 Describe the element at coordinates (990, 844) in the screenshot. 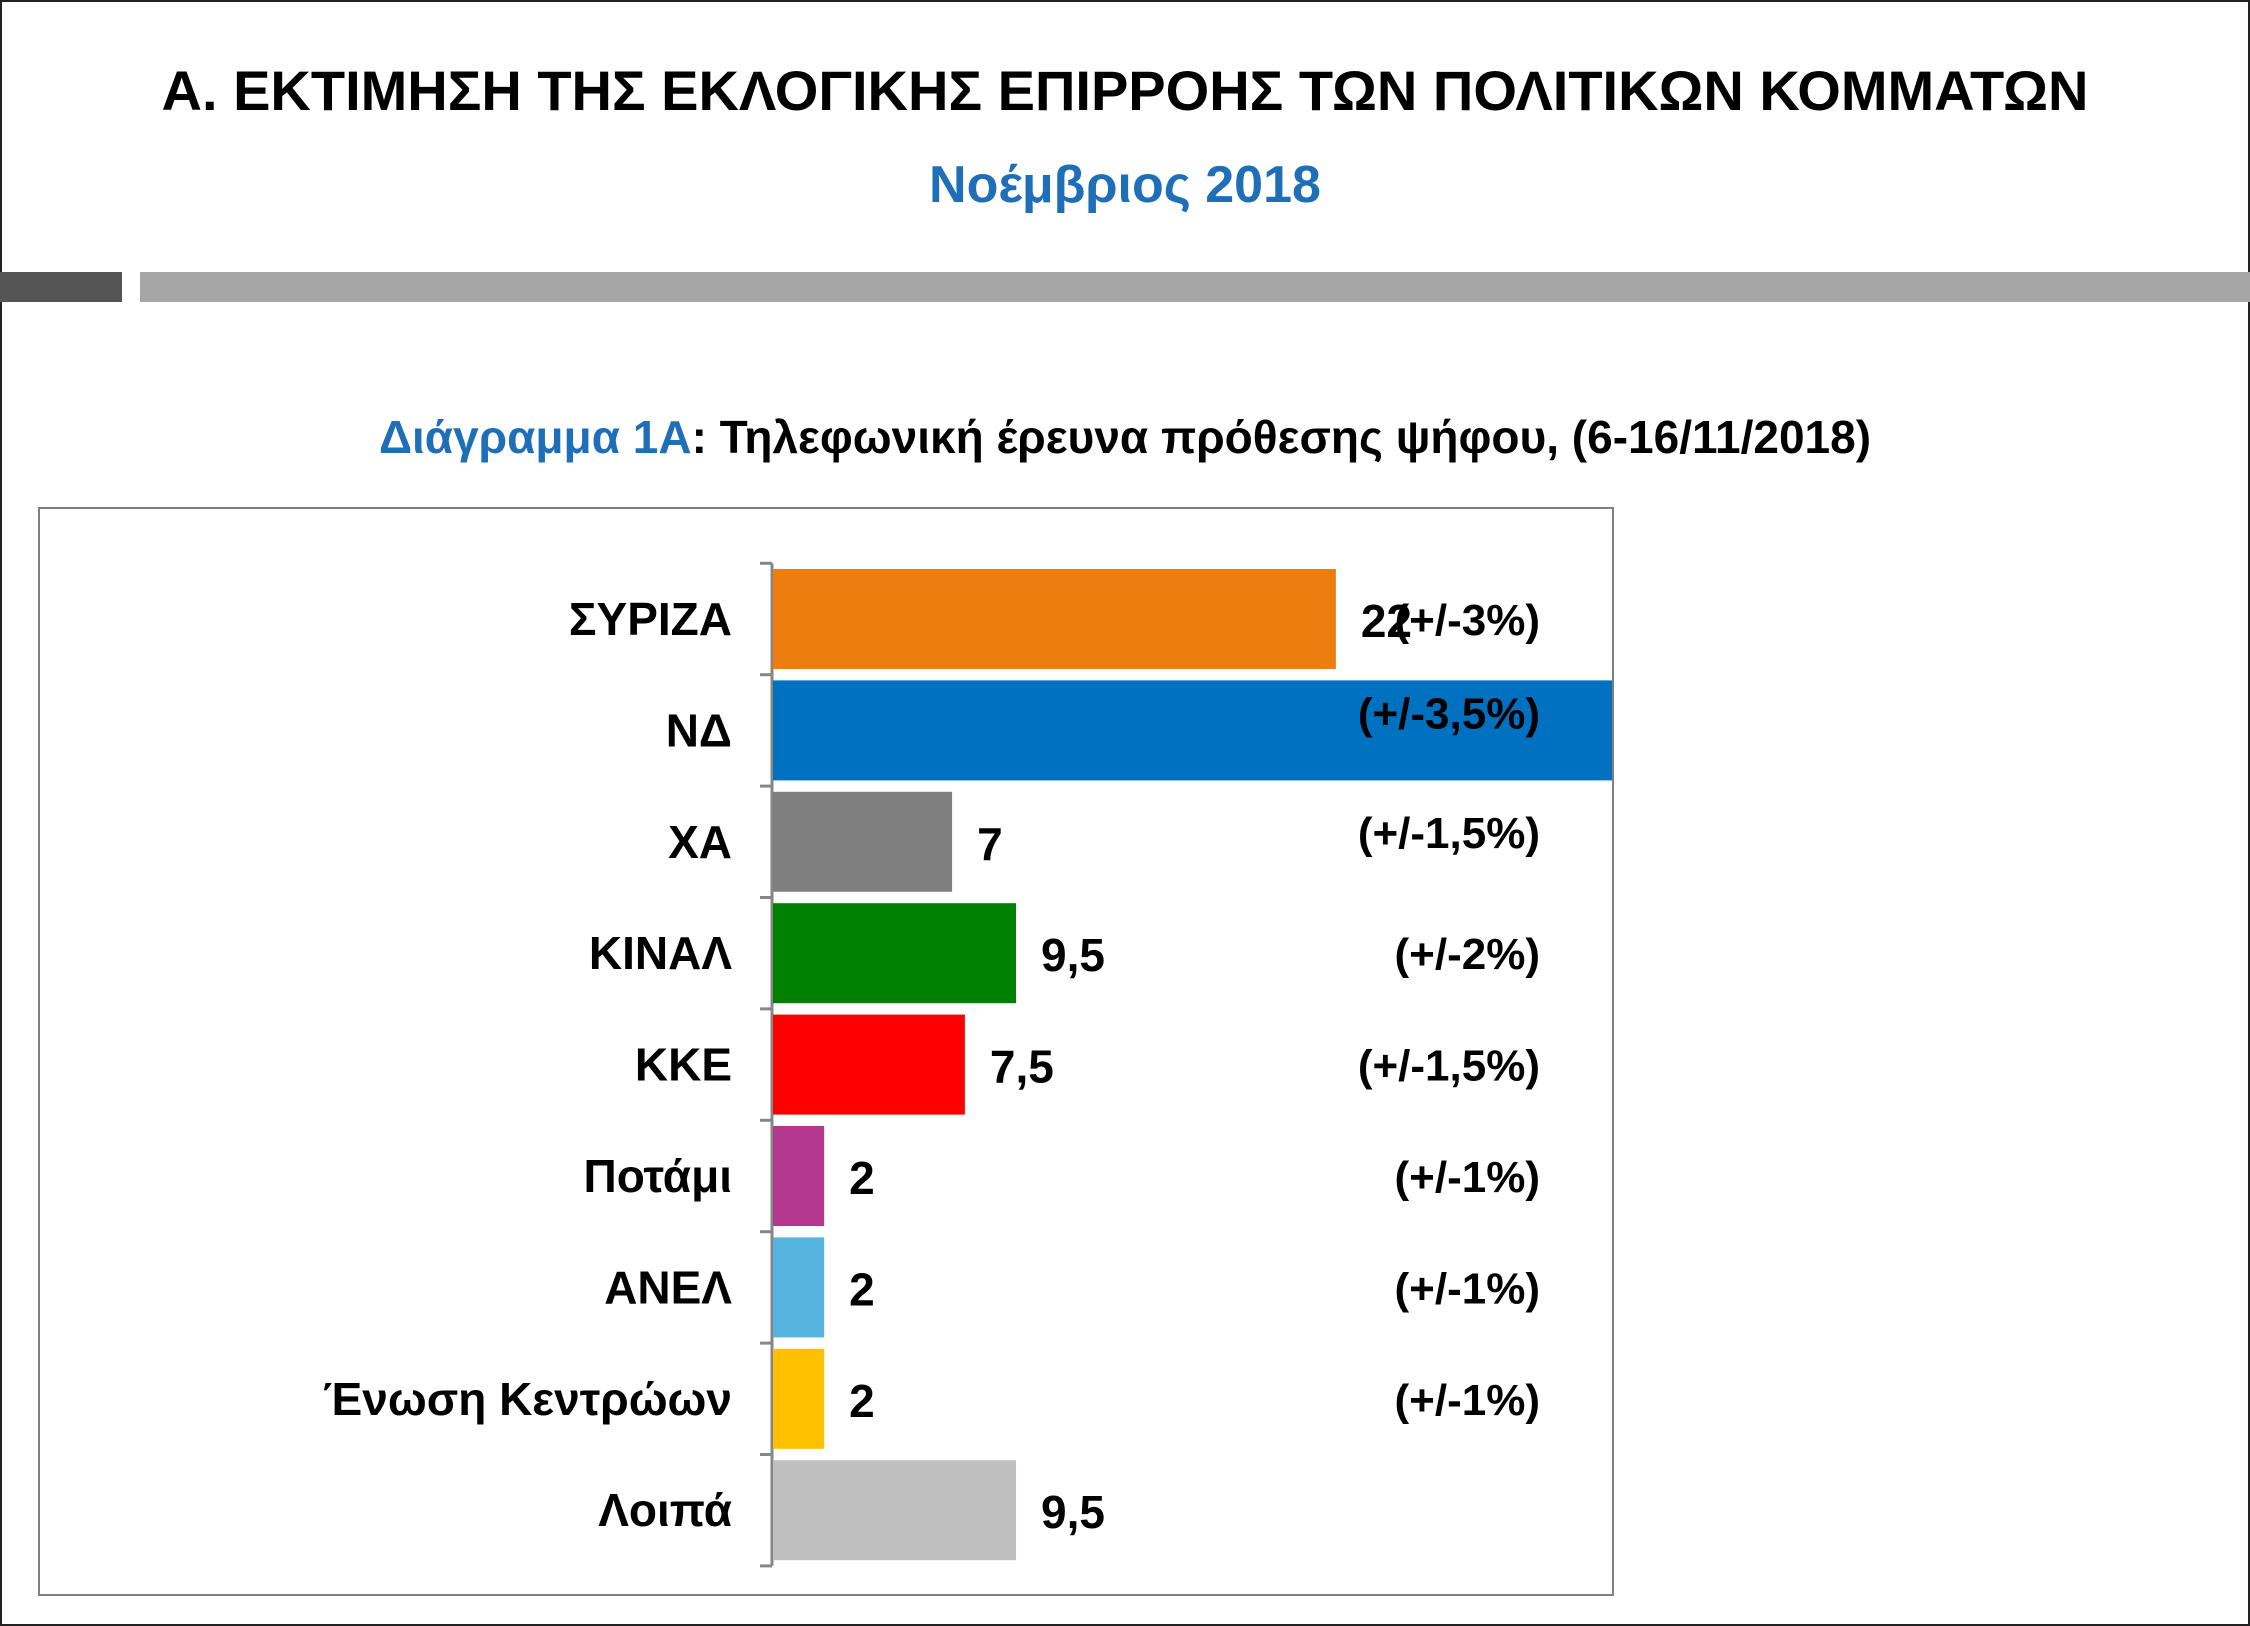

I see `value-label: 7` at that location.